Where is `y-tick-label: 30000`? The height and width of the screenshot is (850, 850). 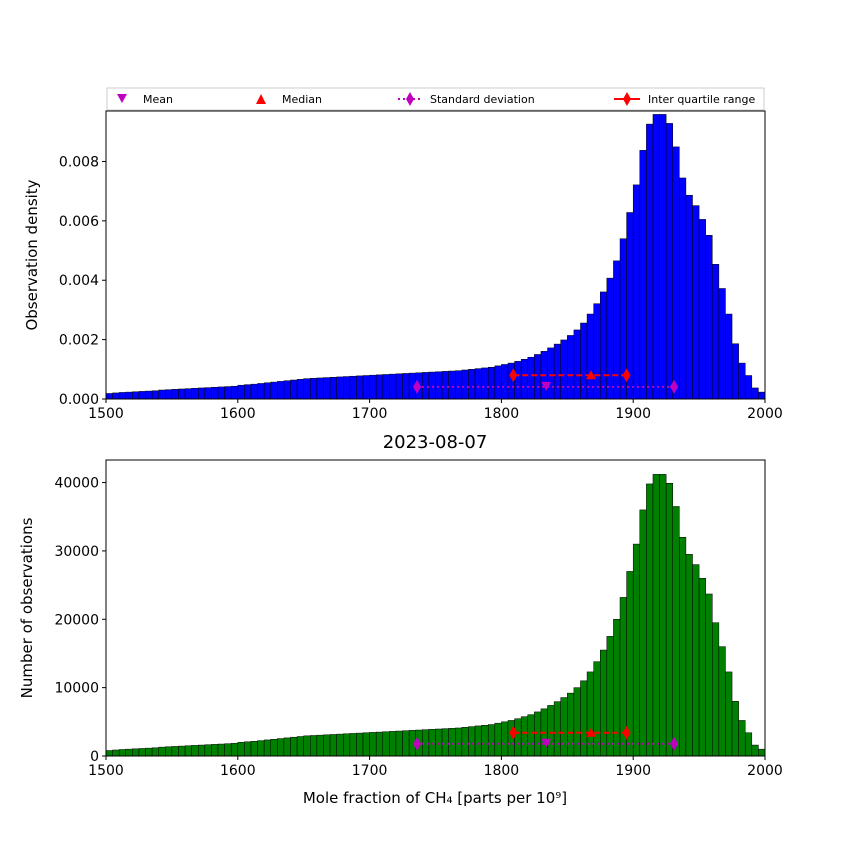 y-tick-label: 30000 is located at coordinates (76, 552).